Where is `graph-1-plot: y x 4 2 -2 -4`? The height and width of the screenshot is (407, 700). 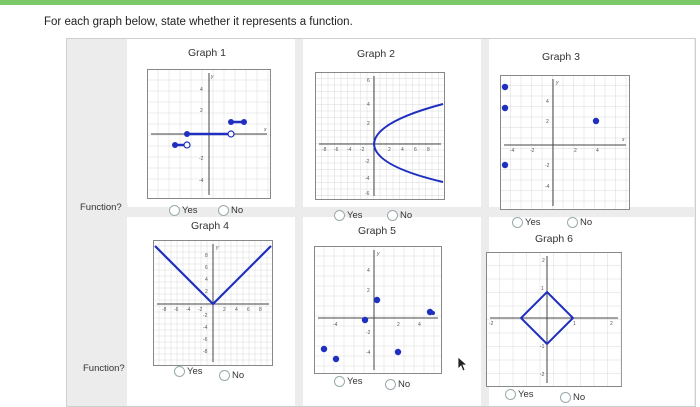
graph-1-plot: y x 4 2 -2 -4 is located at coordinates (209, 134).